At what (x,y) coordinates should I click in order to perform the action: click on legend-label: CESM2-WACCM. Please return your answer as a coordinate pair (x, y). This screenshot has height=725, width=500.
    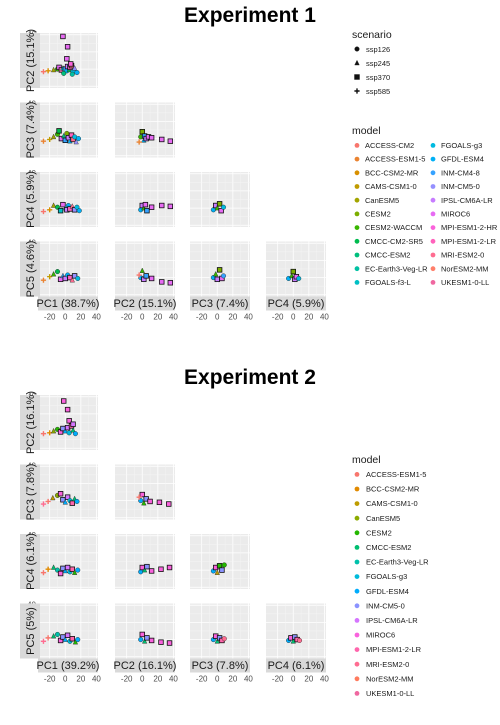
    Looking at the image, I should click on (393, 227).